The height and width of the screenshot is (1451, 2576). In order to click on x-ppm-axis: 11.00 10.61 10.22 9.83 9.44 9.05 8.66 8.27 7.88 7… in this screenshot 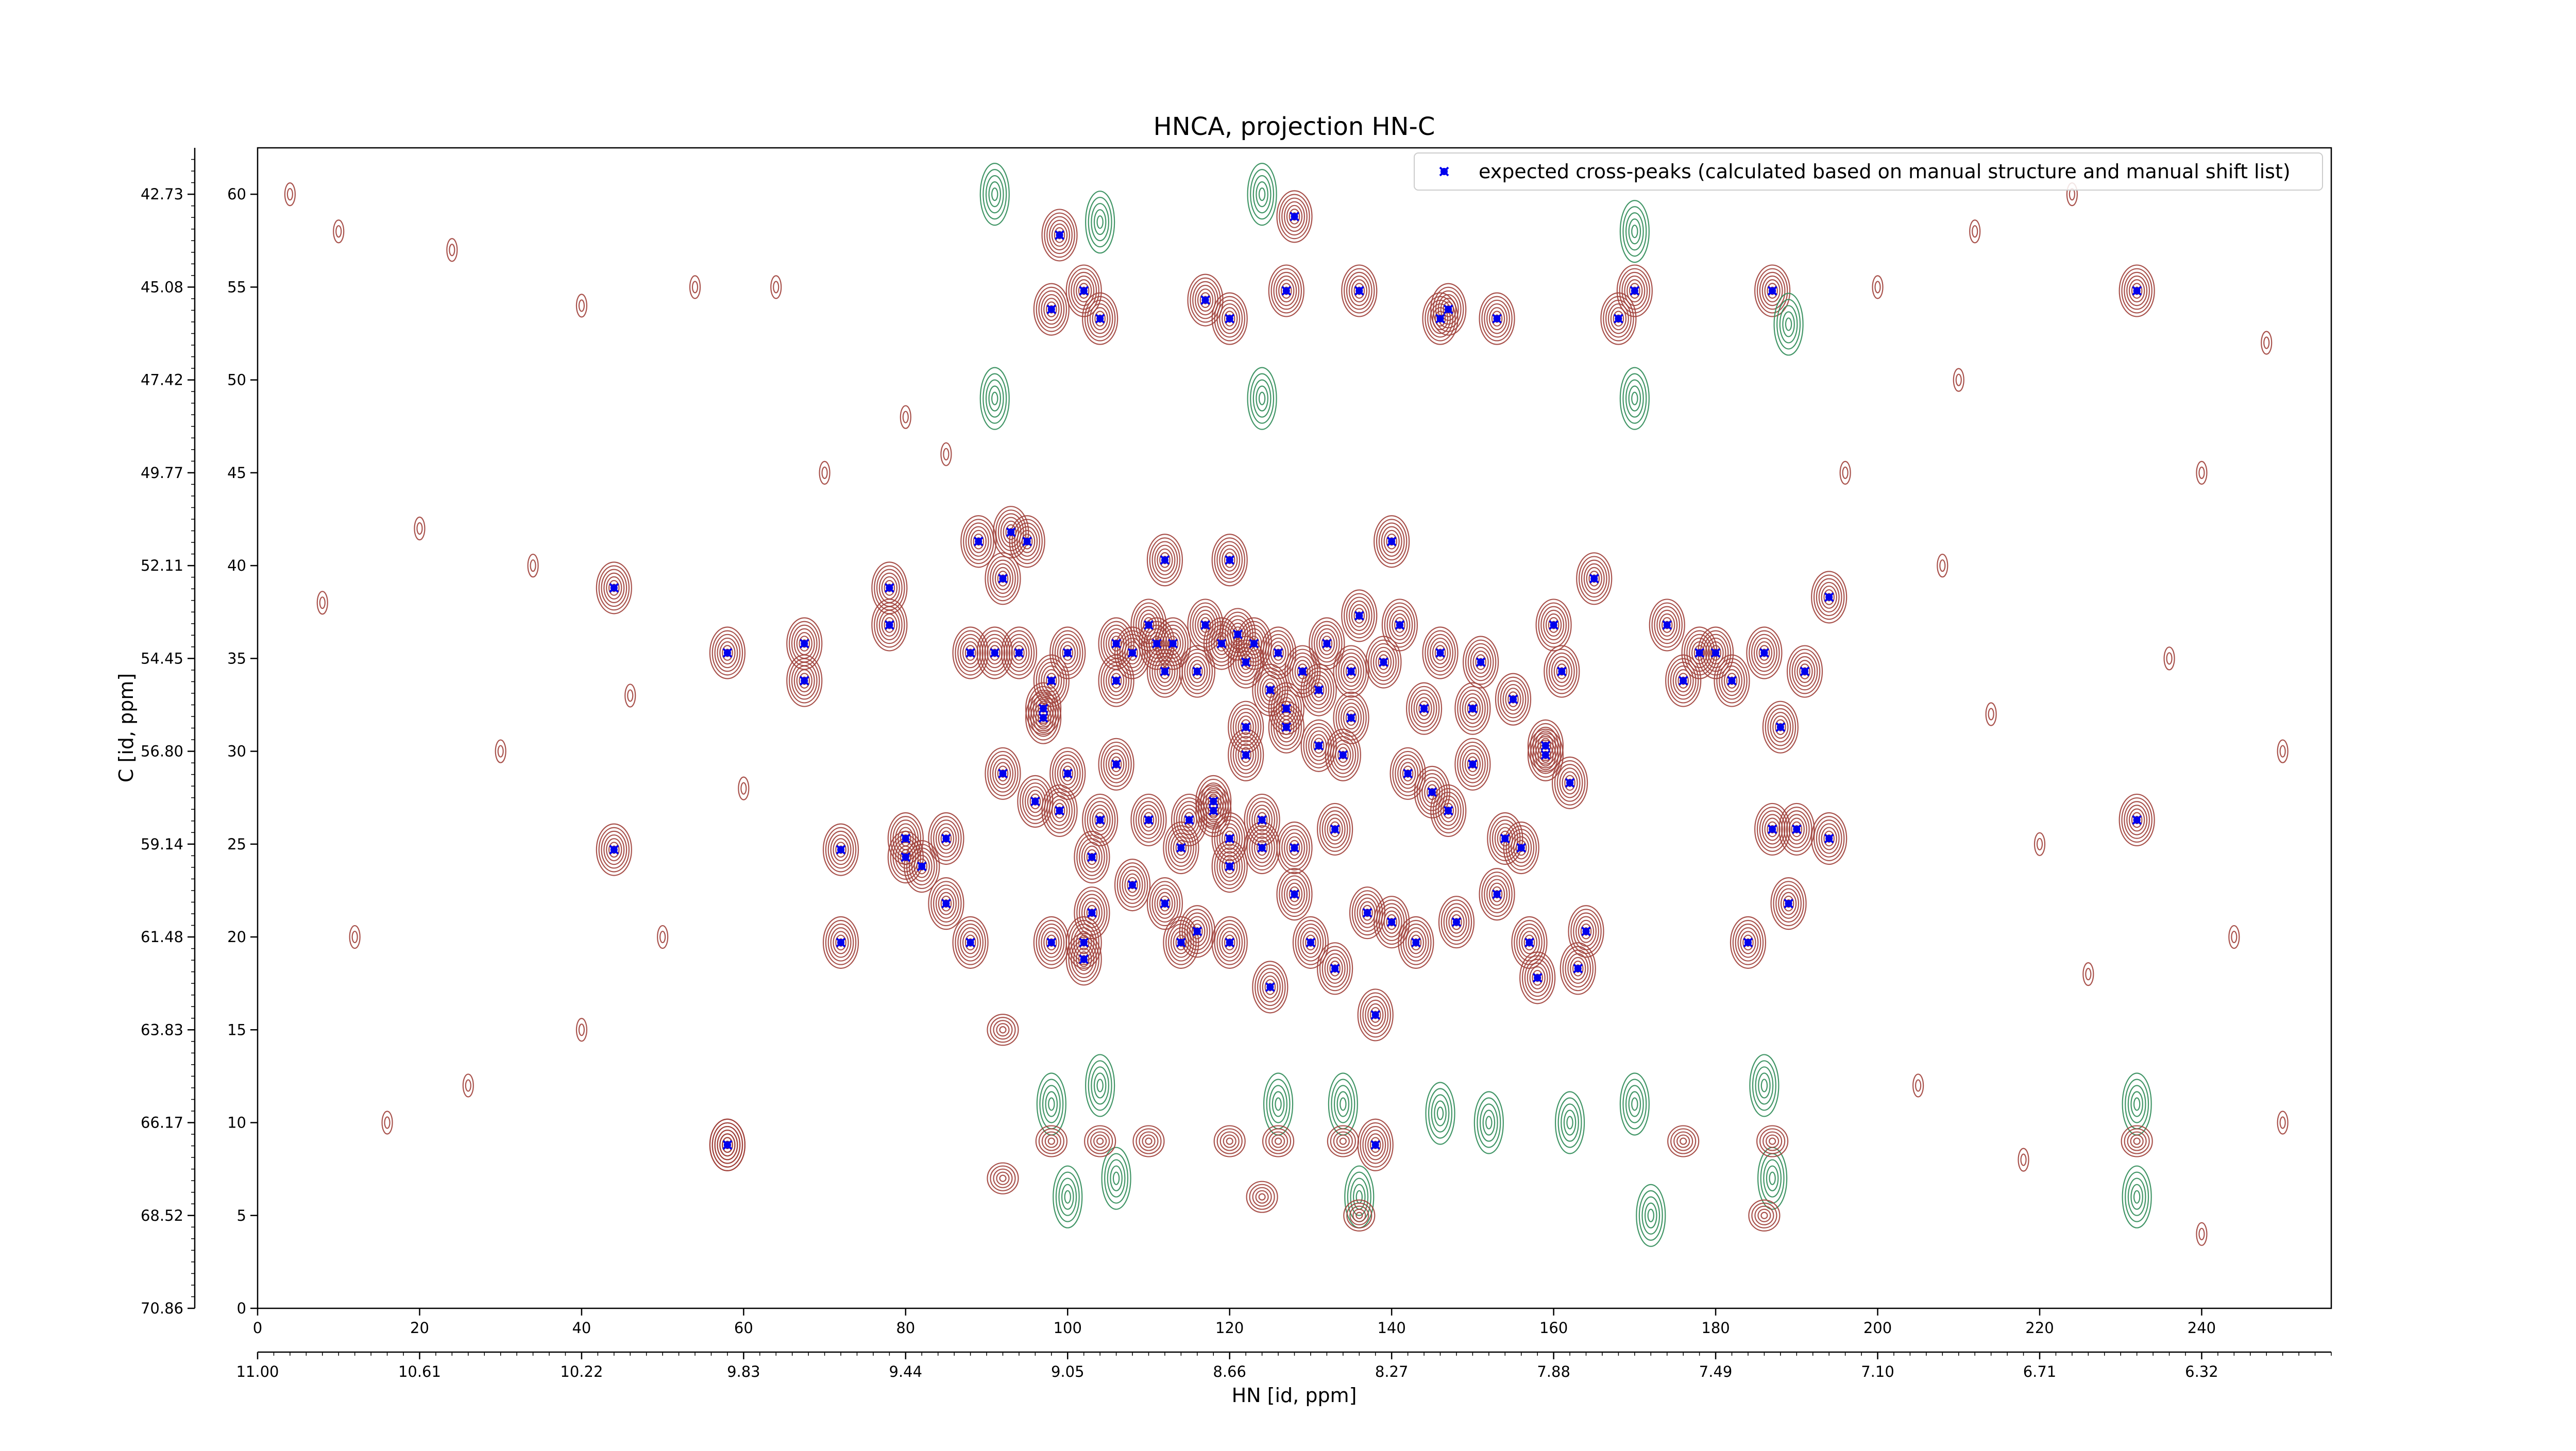, I will do `click(1284, 1365)`.